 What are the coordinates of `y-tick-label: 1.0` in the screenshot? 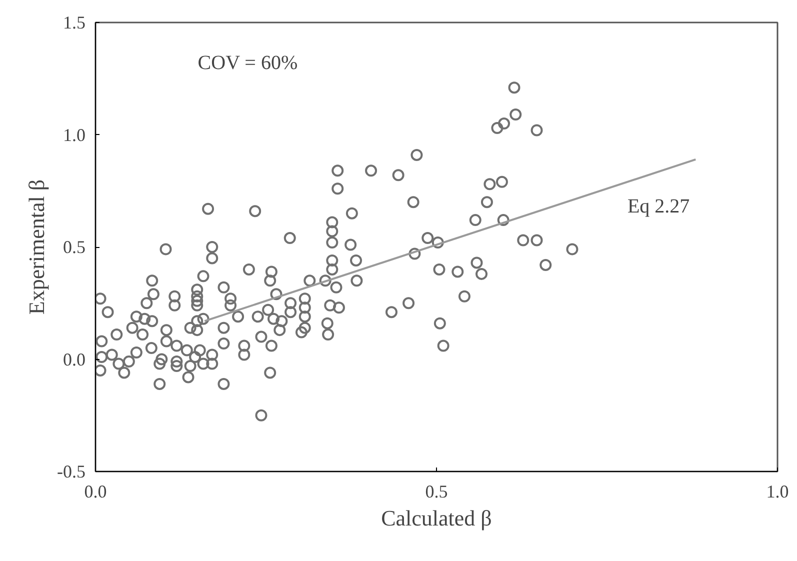 It's located at (74, 134).